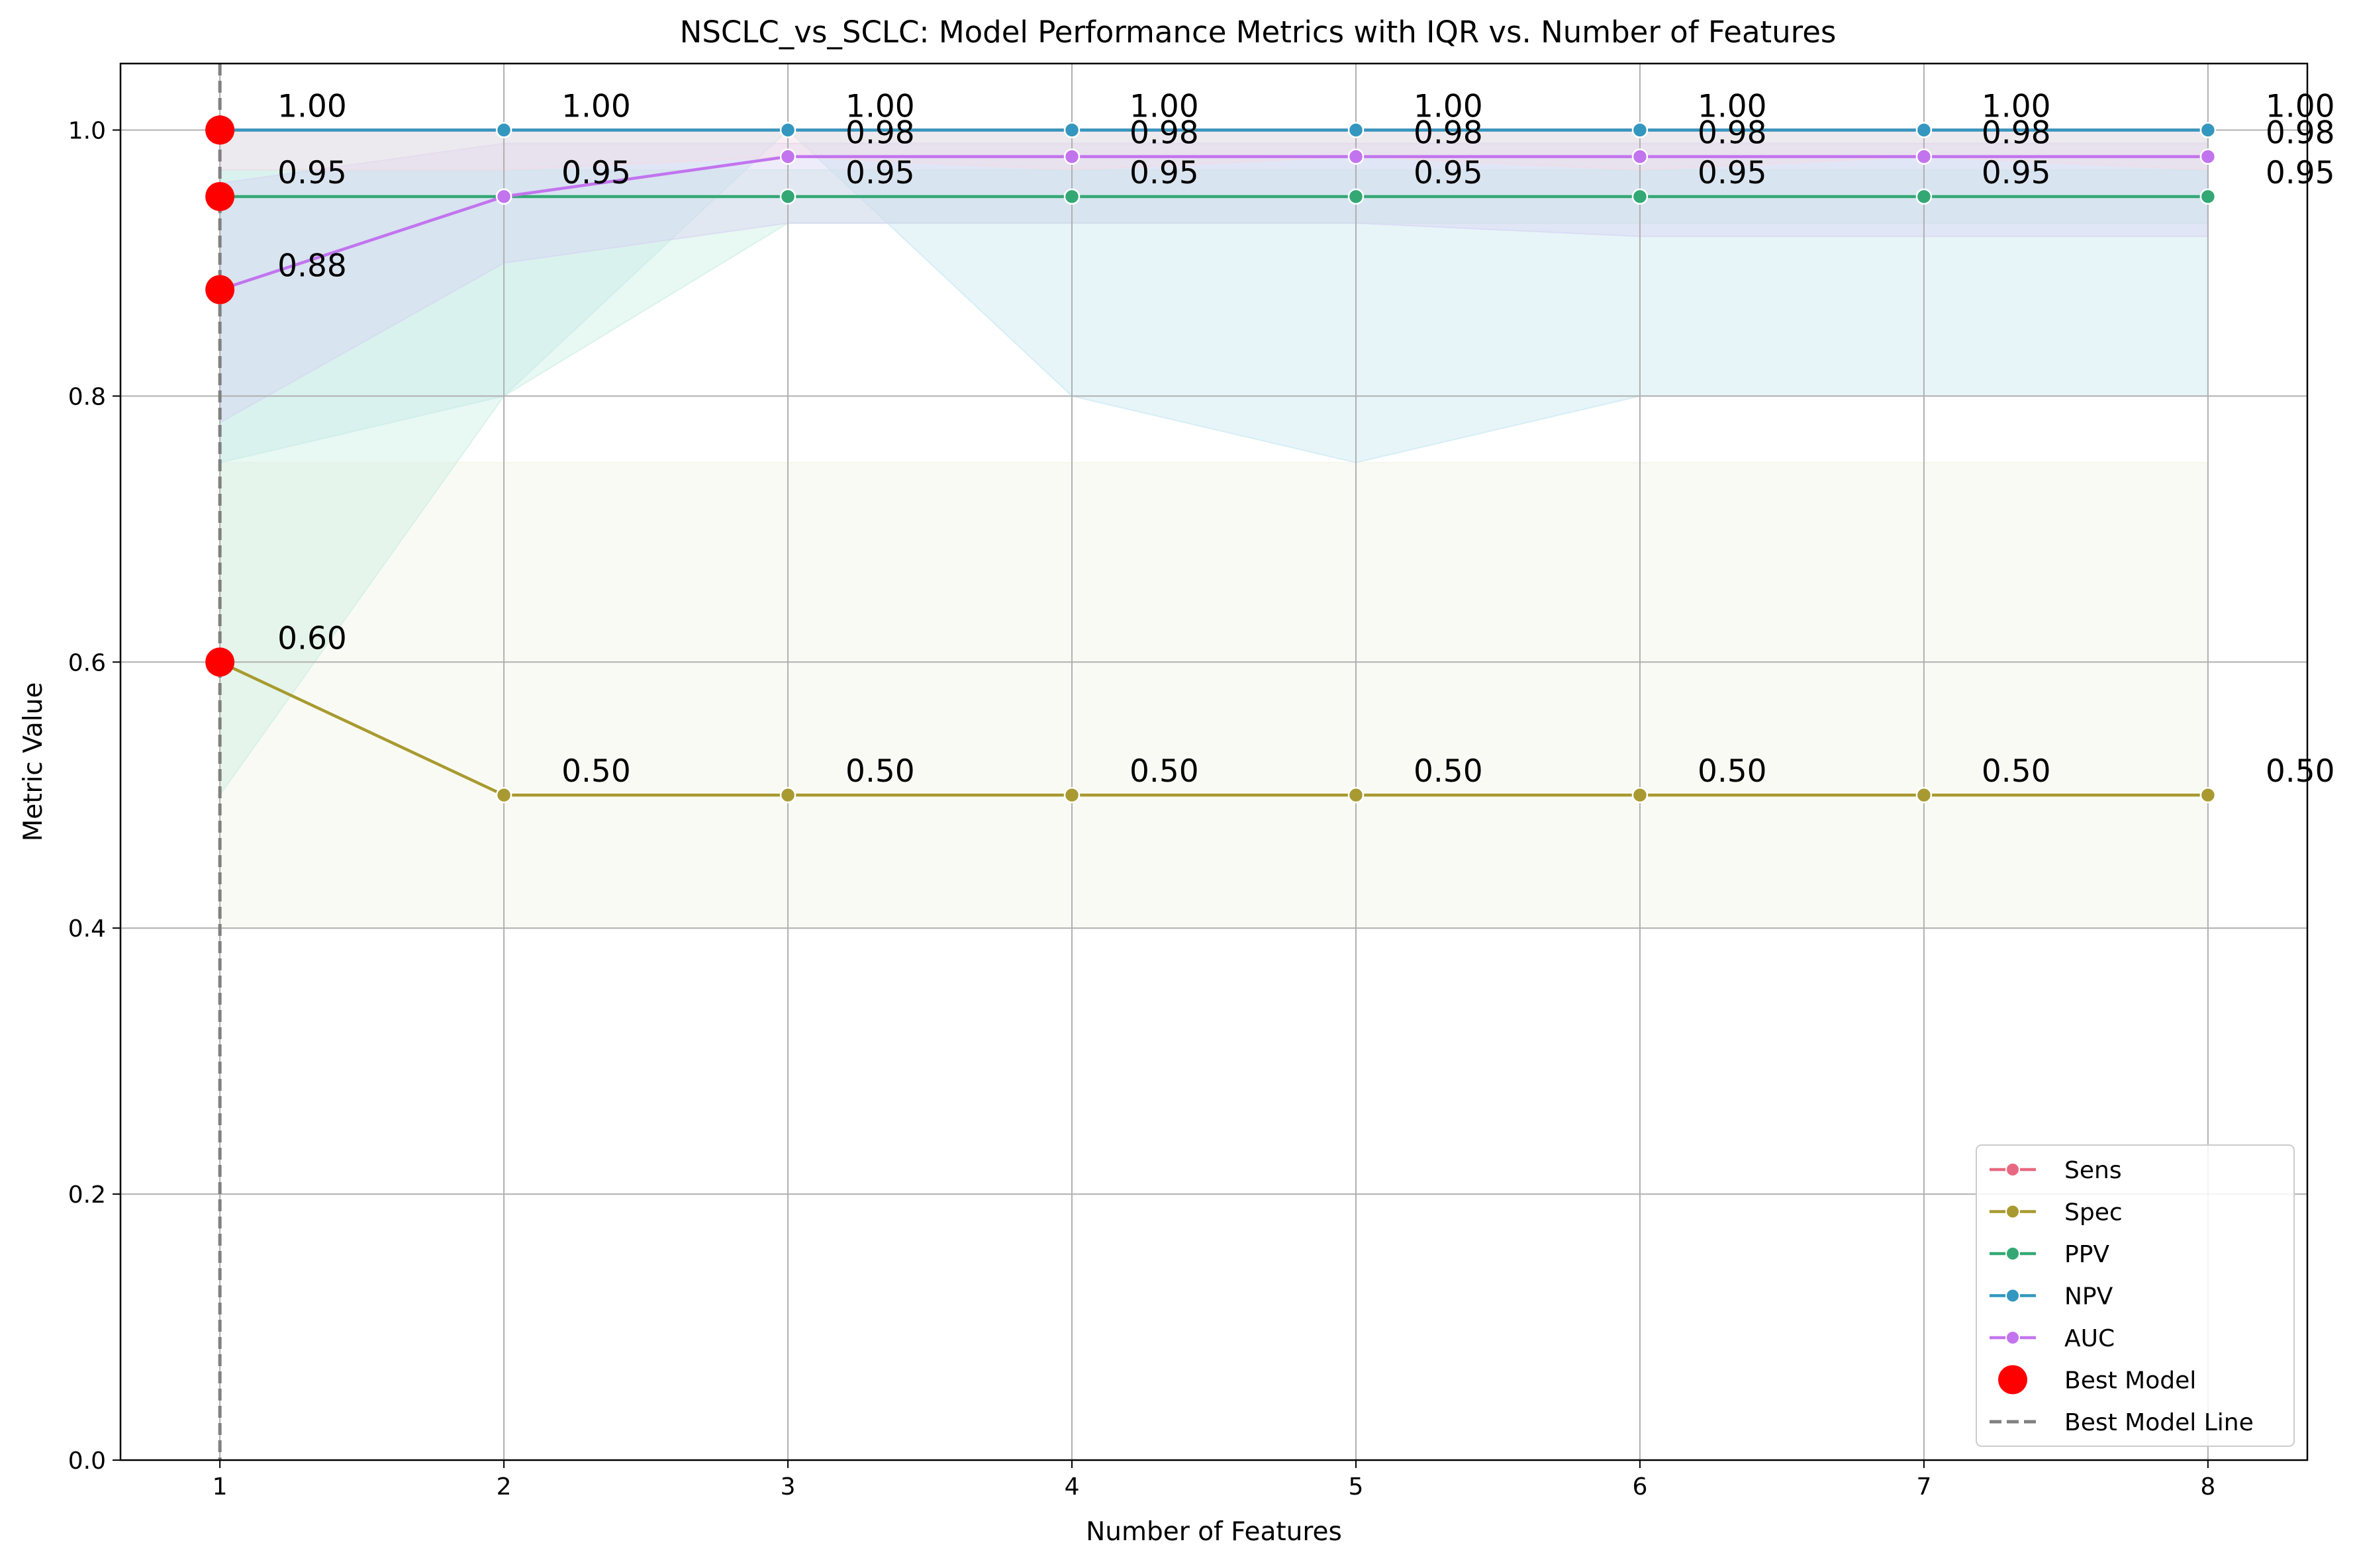 This screenshot has width=2357, height=1568. Describe the element at coordinates (2012, 1380) in the screenshot. I see `legend-marker-best-model` at that location.